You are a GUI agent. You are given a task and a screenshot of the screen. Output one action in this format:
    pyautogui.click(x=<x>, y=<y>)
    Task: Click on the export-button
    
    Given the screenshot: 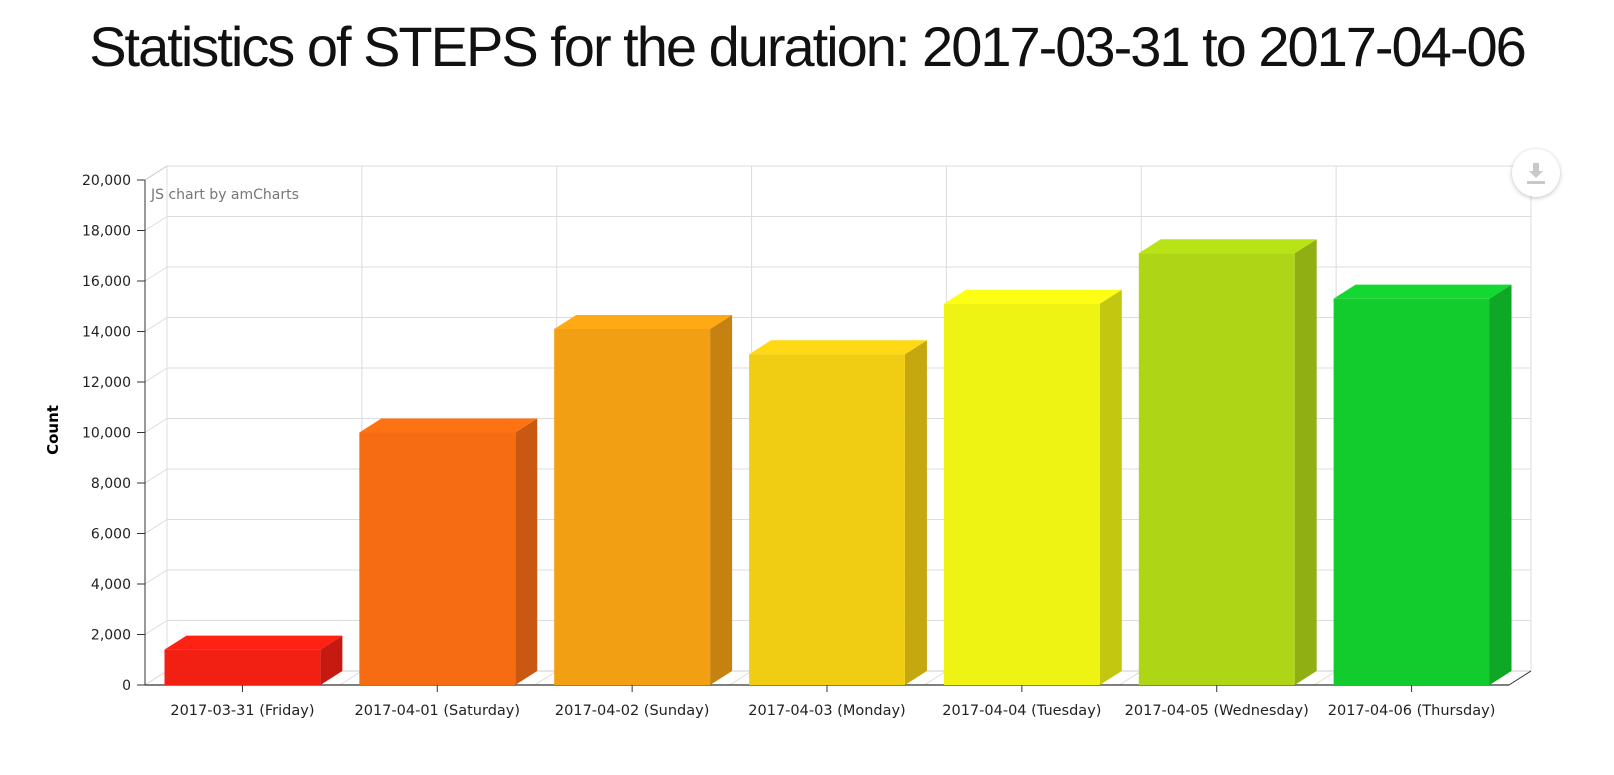 What is the action you would take?
    pyautogui.click(x=1536, y=173)
    